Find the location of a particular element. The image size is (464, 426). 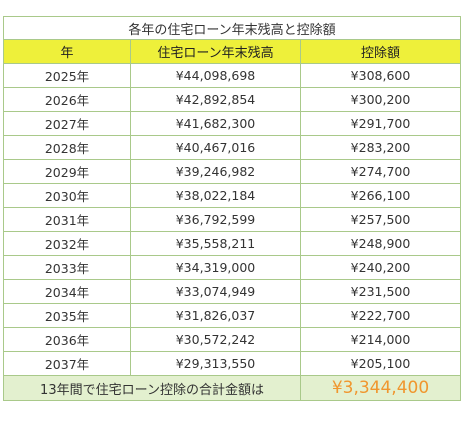

cell-year: 2025年 is located at coordinates (67, 75).